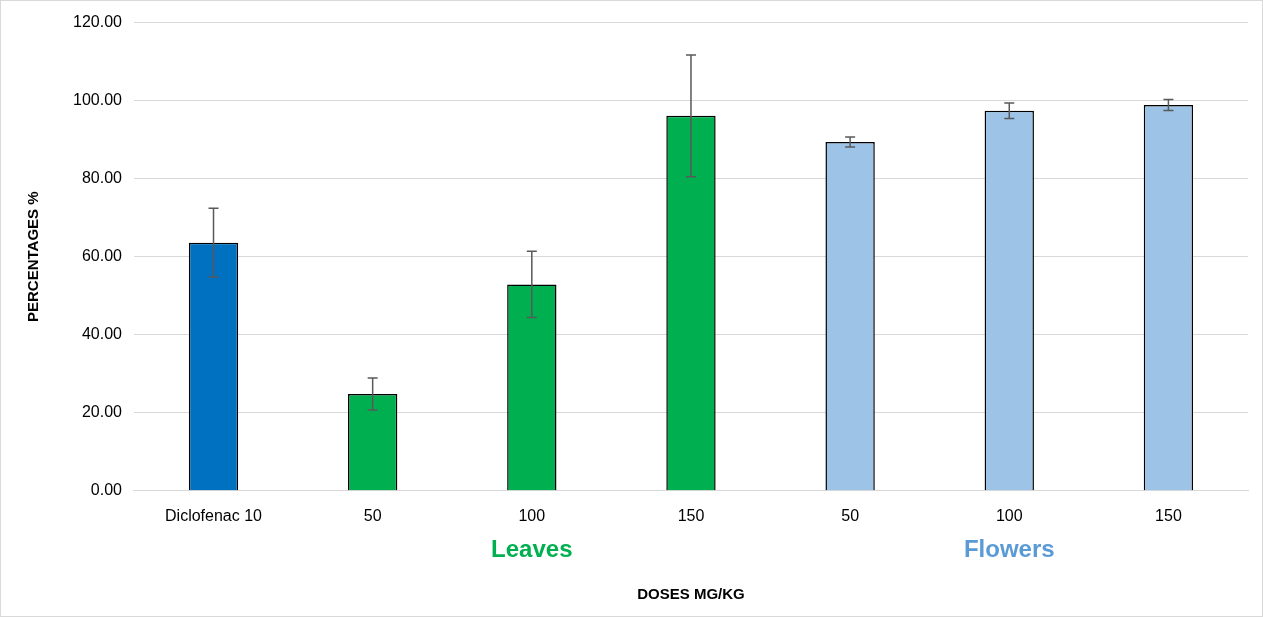 This screenshot has width=1263, height=617. I want to click on y-tick-label: 80.00, so click(102, 178).